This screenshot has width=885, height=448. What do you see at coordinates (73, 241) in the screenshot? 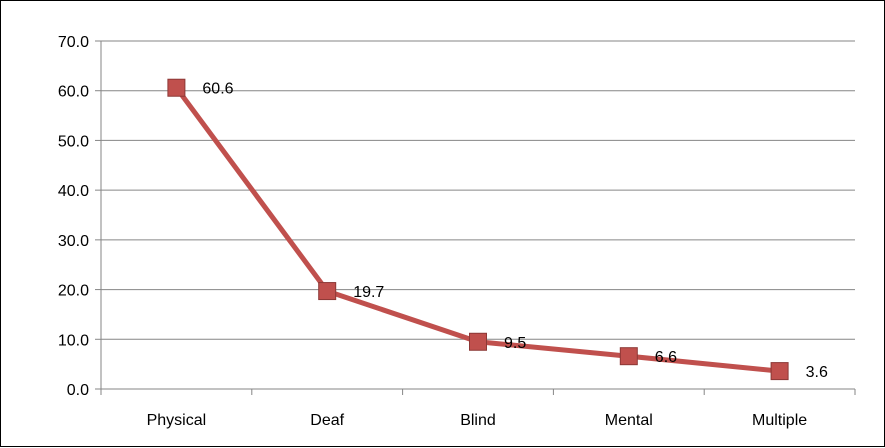
I see `y-tick-label: 30.0` at bounding box center [73, 241].